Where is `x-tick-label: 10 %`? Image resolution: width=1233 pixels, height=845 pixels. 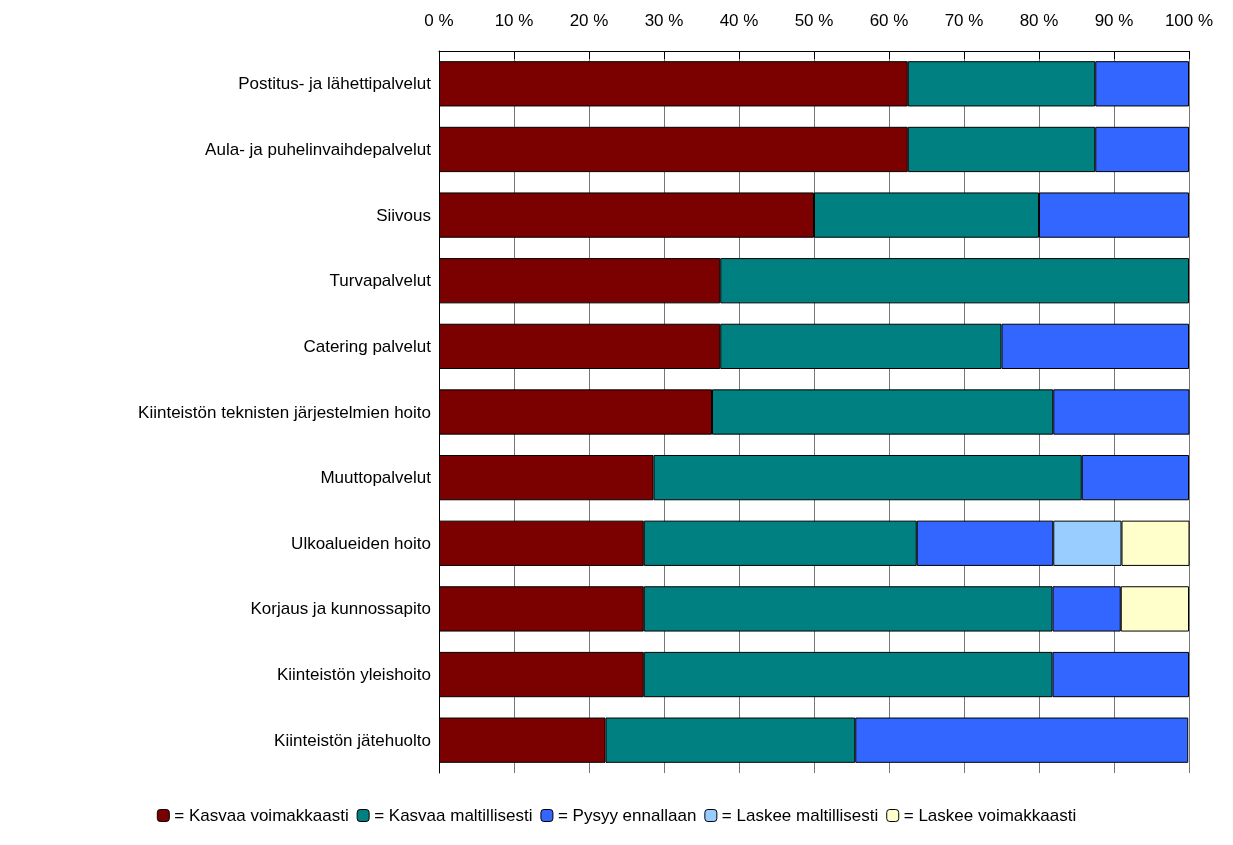 x-tick-label: 10 % is located at coordinates (514, 20).